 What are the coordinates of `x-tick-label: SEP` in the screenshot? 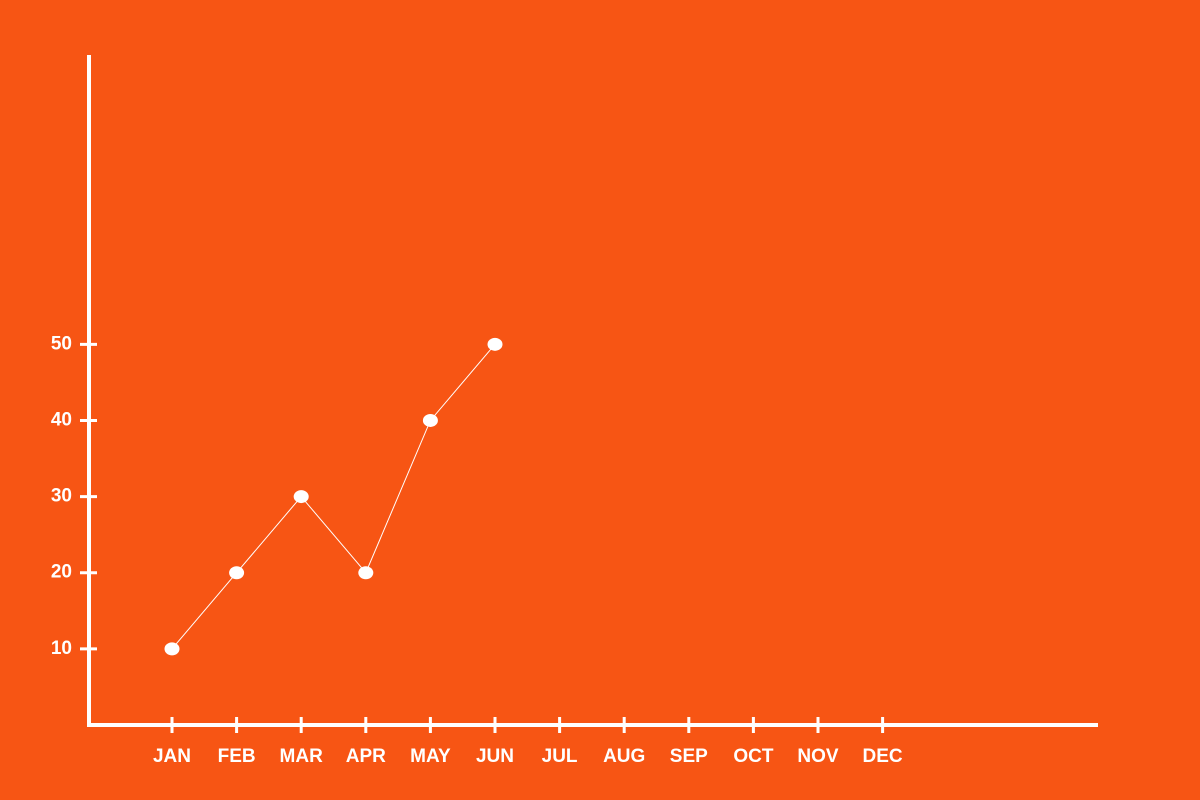 It's located at (689, 756).